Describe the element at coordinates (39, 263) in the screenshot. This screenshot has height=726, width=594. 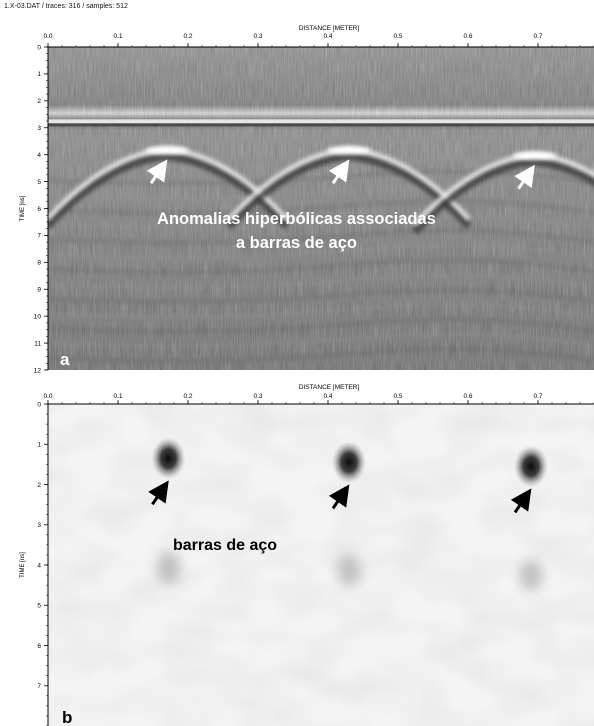
I see `y-tick-label: 8` at that location.